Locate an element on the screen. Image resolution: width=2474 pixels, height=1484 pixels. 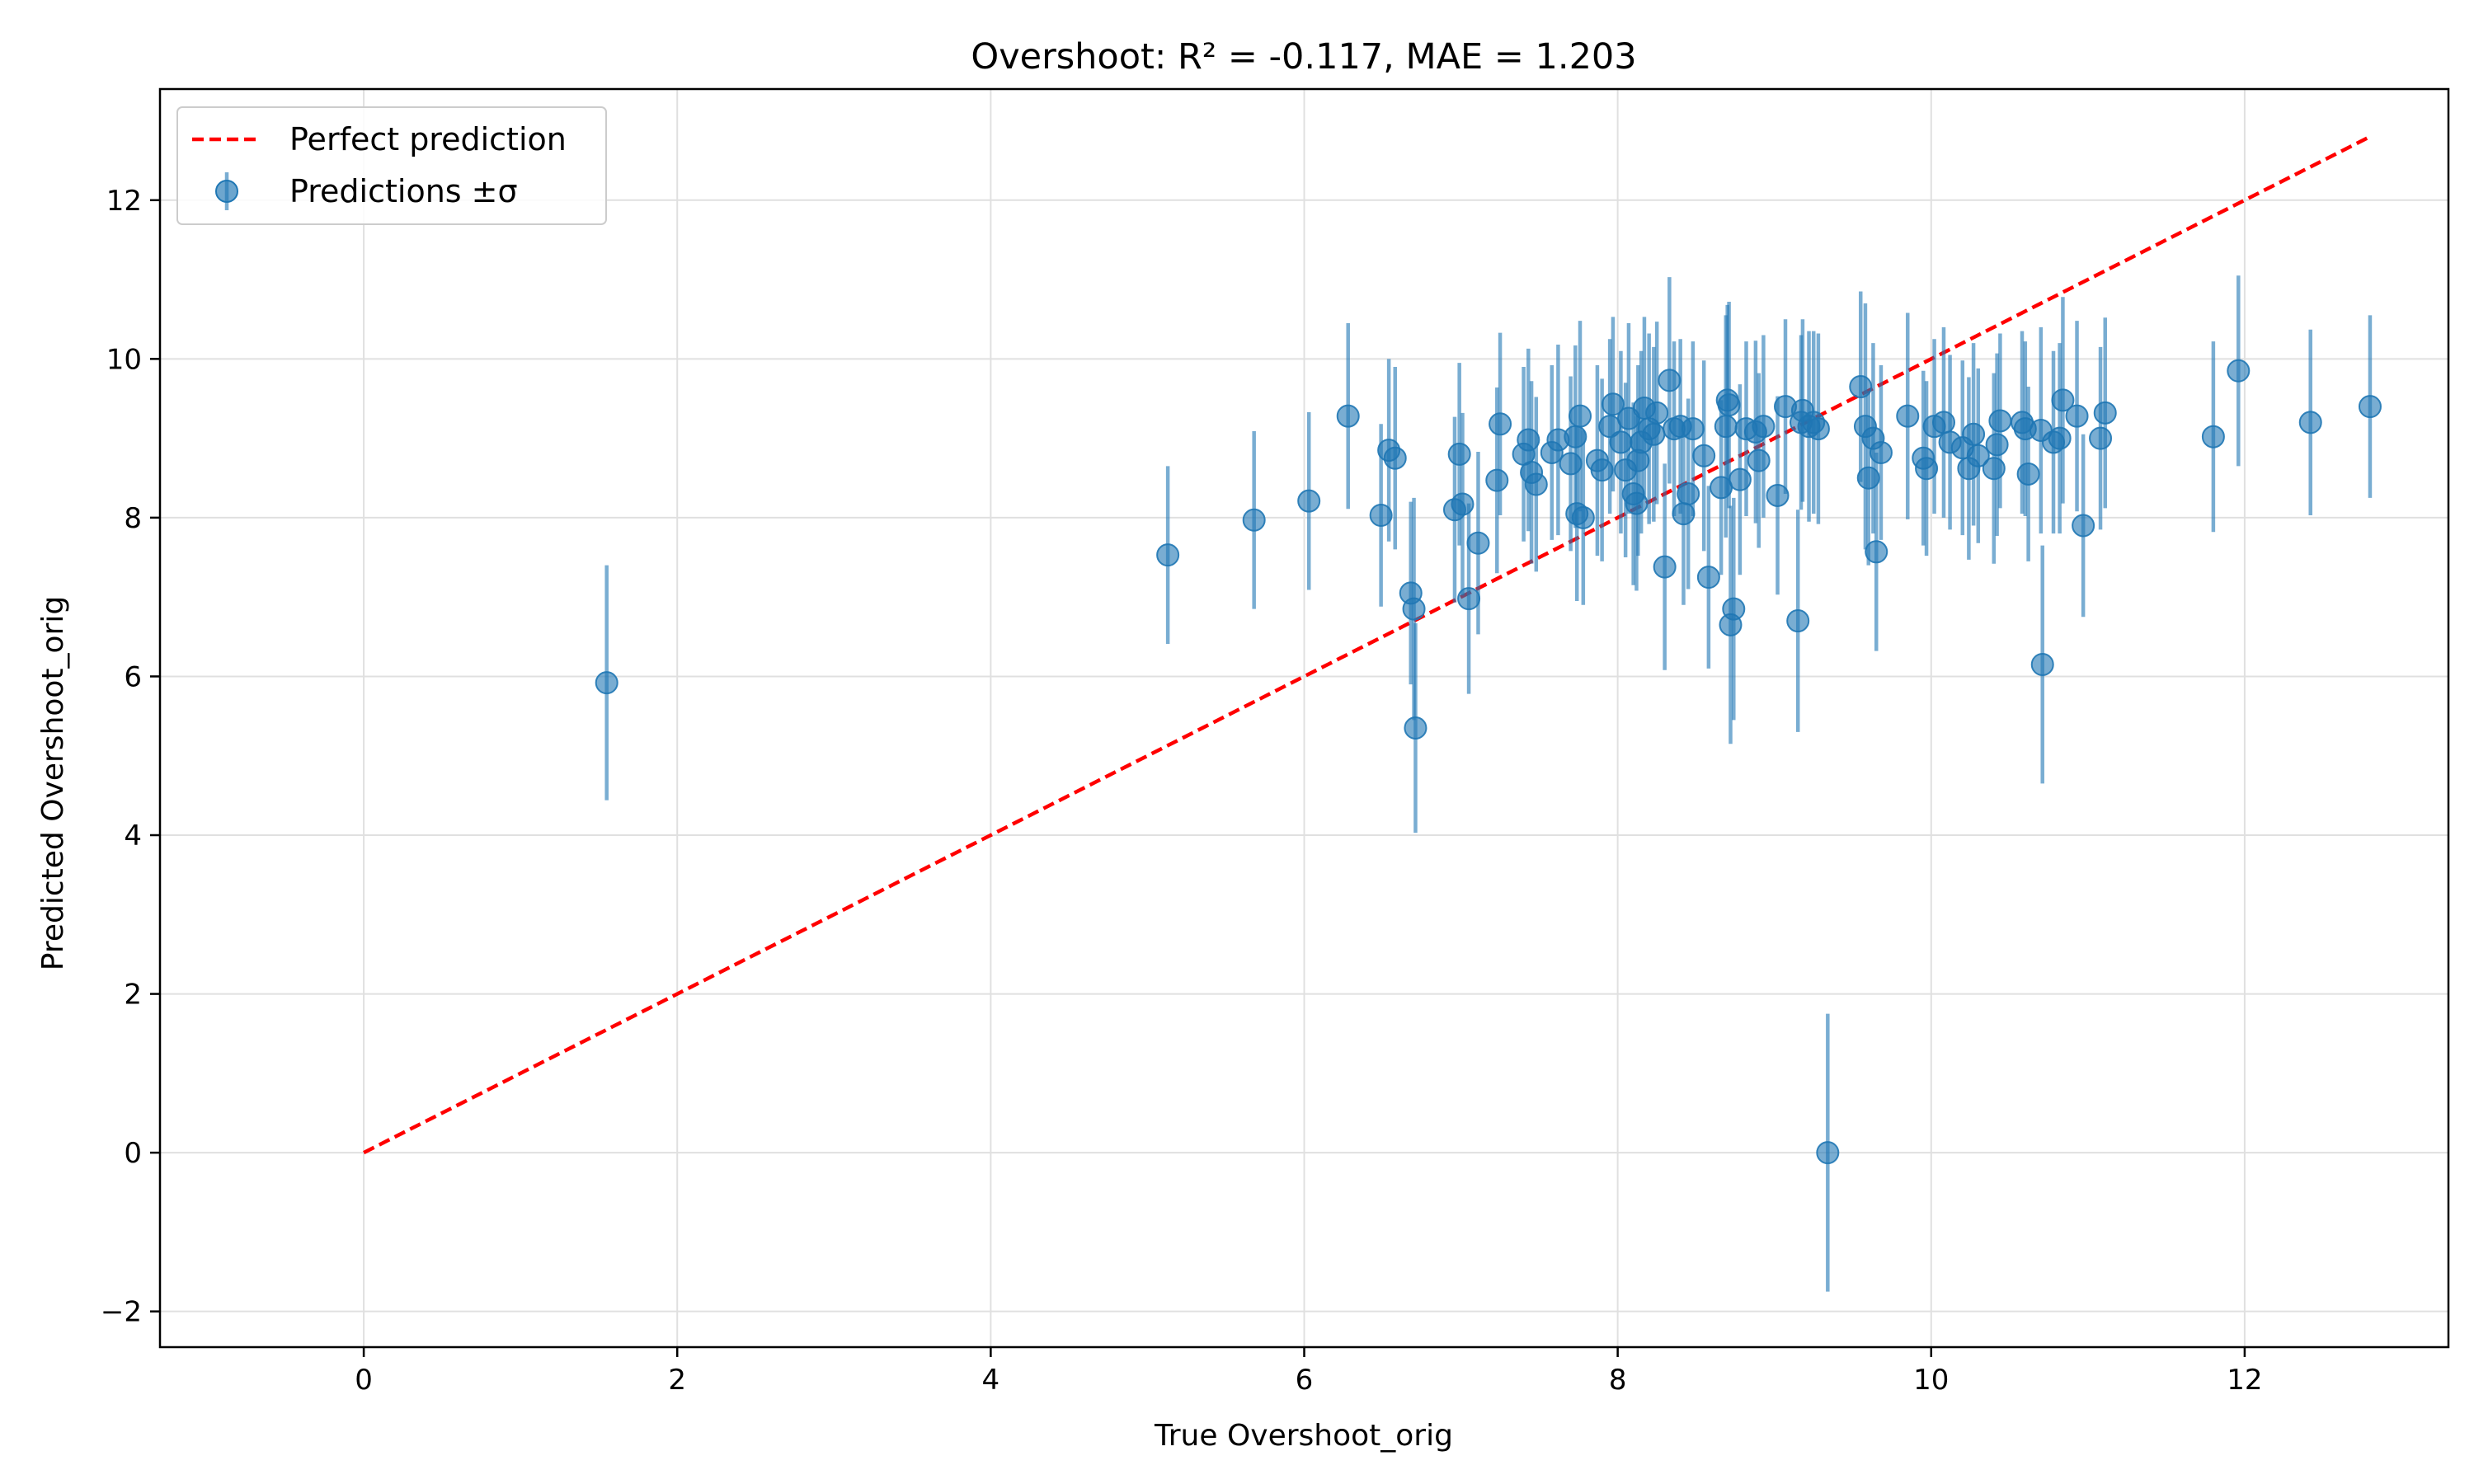
y-tick-label: −2 is located at coordinates (121, 1312).